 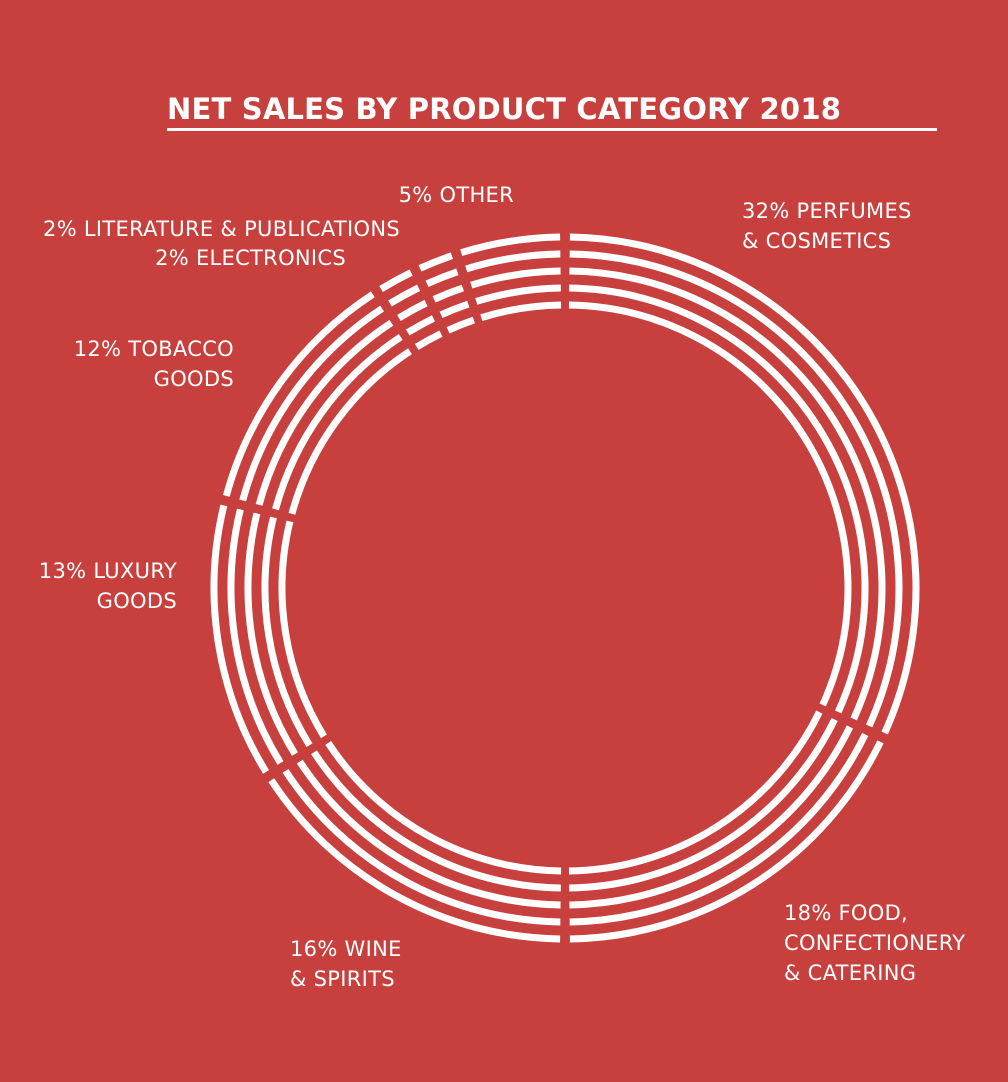 I want to click on slice-label-7: 5% OTHER, so click(x=456, y=195).